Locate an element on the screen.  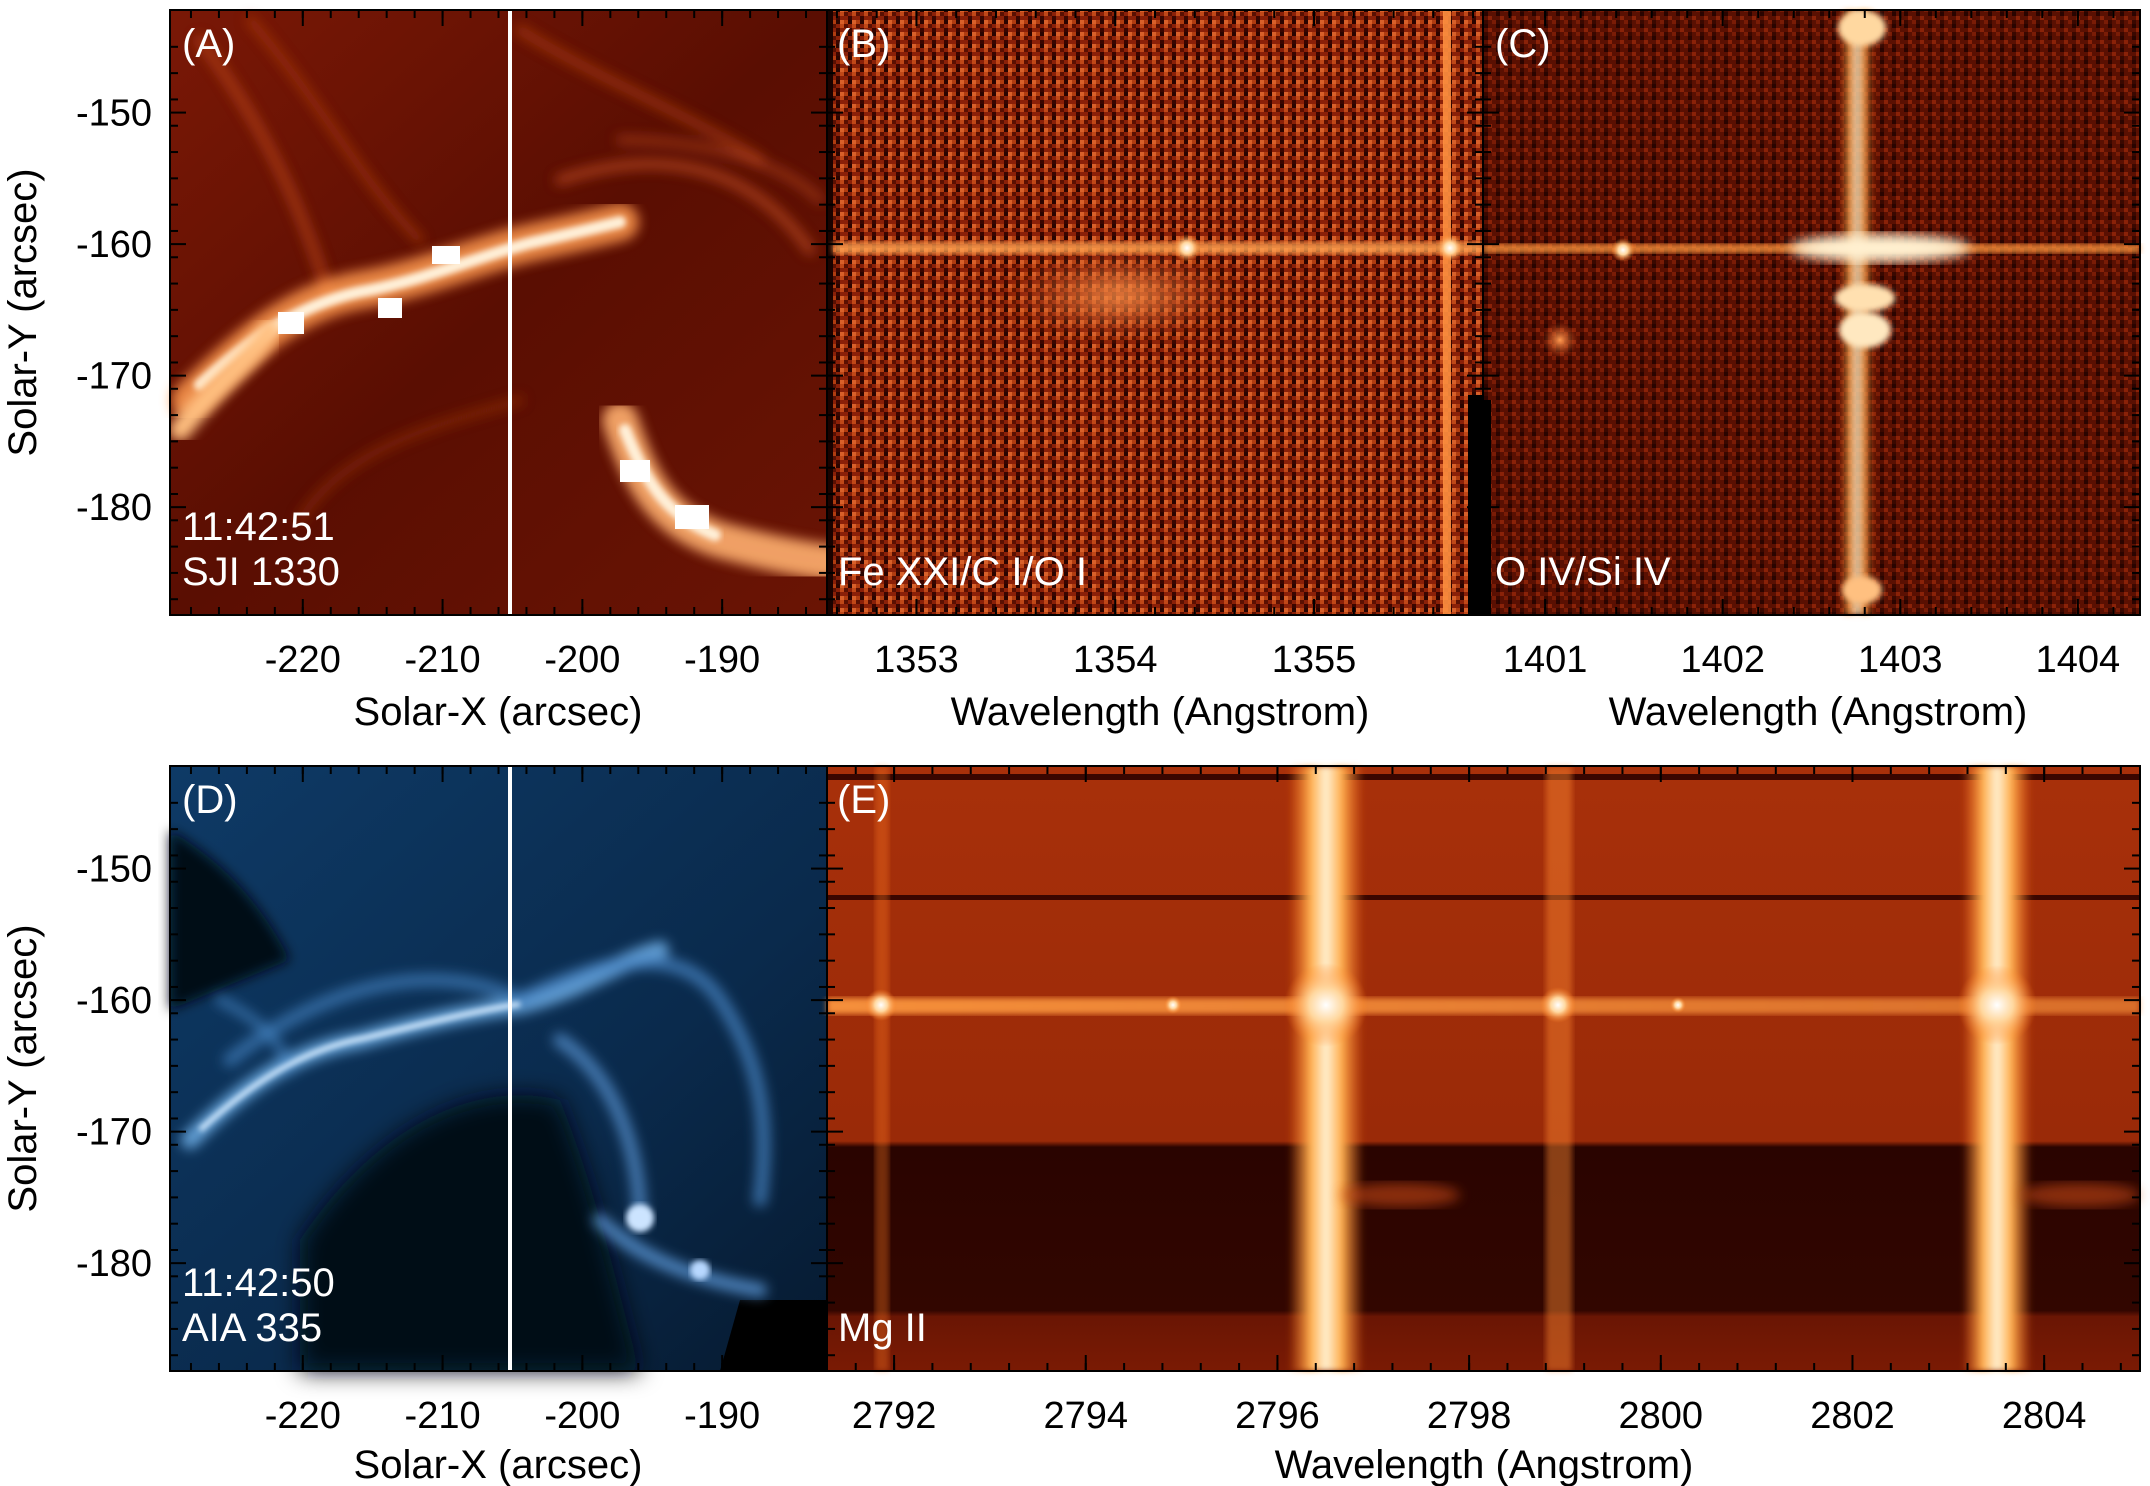
panel-e-xtick-label: 2800 is located at coordinates (1661, 1416).